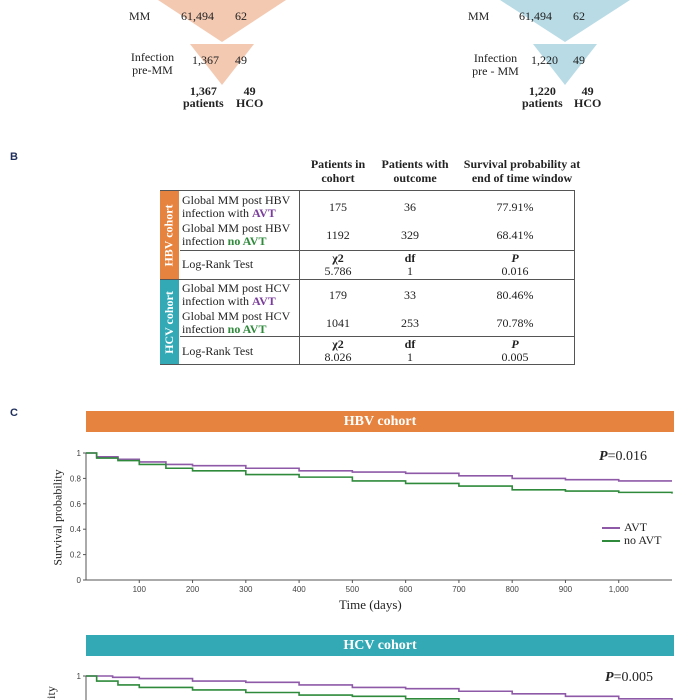  I want to click on hcv-km-plot: 1, so click(375, 686).